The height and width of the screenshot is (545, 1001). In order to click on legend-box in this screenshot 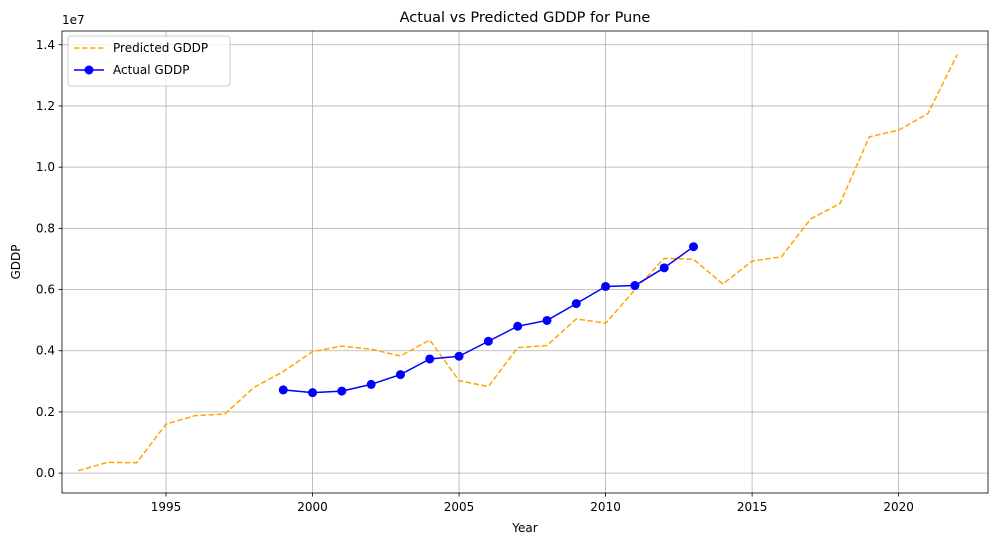, I will do `click(149, 61)`.